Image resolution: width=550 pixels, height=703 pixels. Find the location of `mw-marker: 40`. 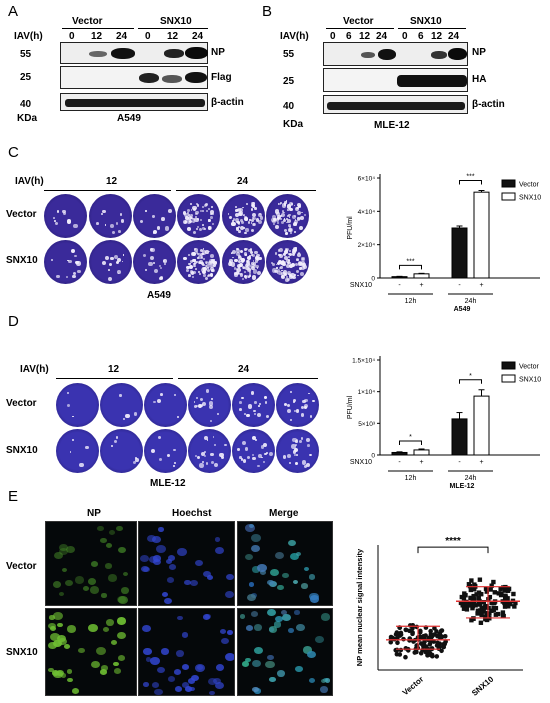

mw-marker: 40 is located at coordinates (289, 106).